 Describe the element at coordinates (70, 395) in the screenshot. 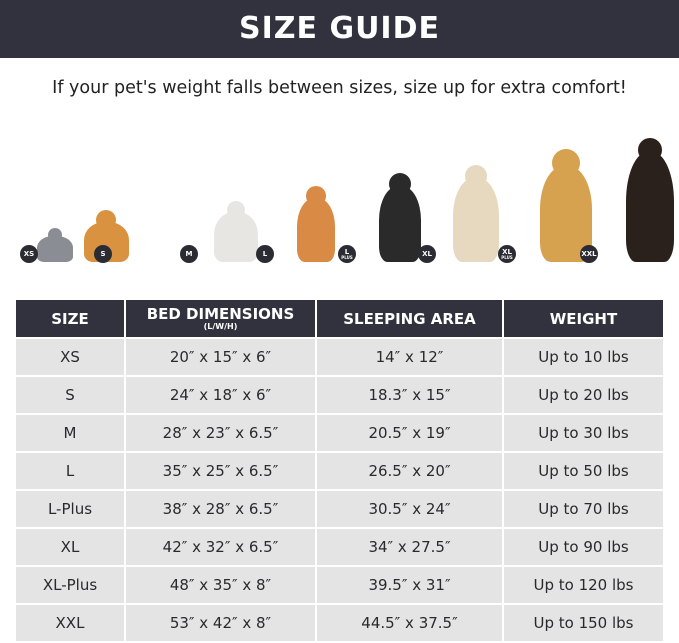

I see `cell-size: S` at that location.